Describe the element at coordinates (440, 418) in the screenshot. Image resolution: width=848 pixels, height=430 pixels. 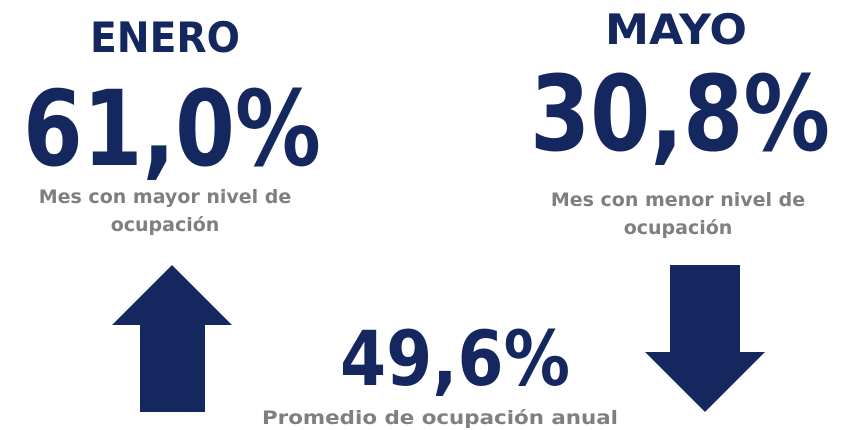
I see `caption-line: Promedio de ocupación anual` at that location.